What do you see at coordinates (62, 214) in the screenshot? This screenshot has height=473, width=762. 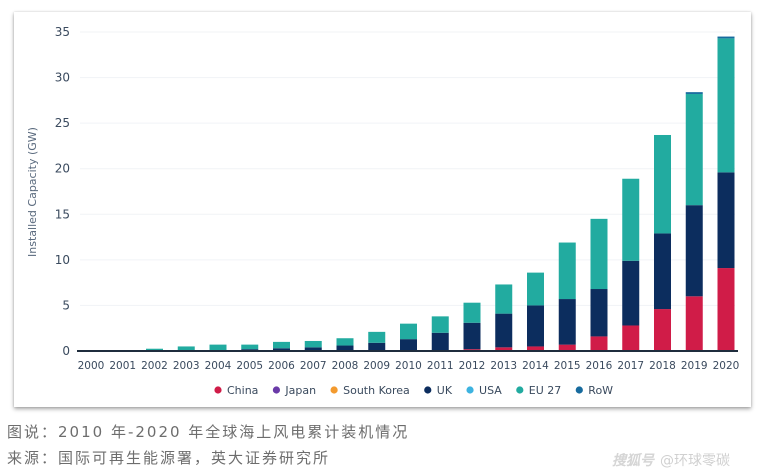 I see `y-tick-label: 15` at bounding box center [62, 214].